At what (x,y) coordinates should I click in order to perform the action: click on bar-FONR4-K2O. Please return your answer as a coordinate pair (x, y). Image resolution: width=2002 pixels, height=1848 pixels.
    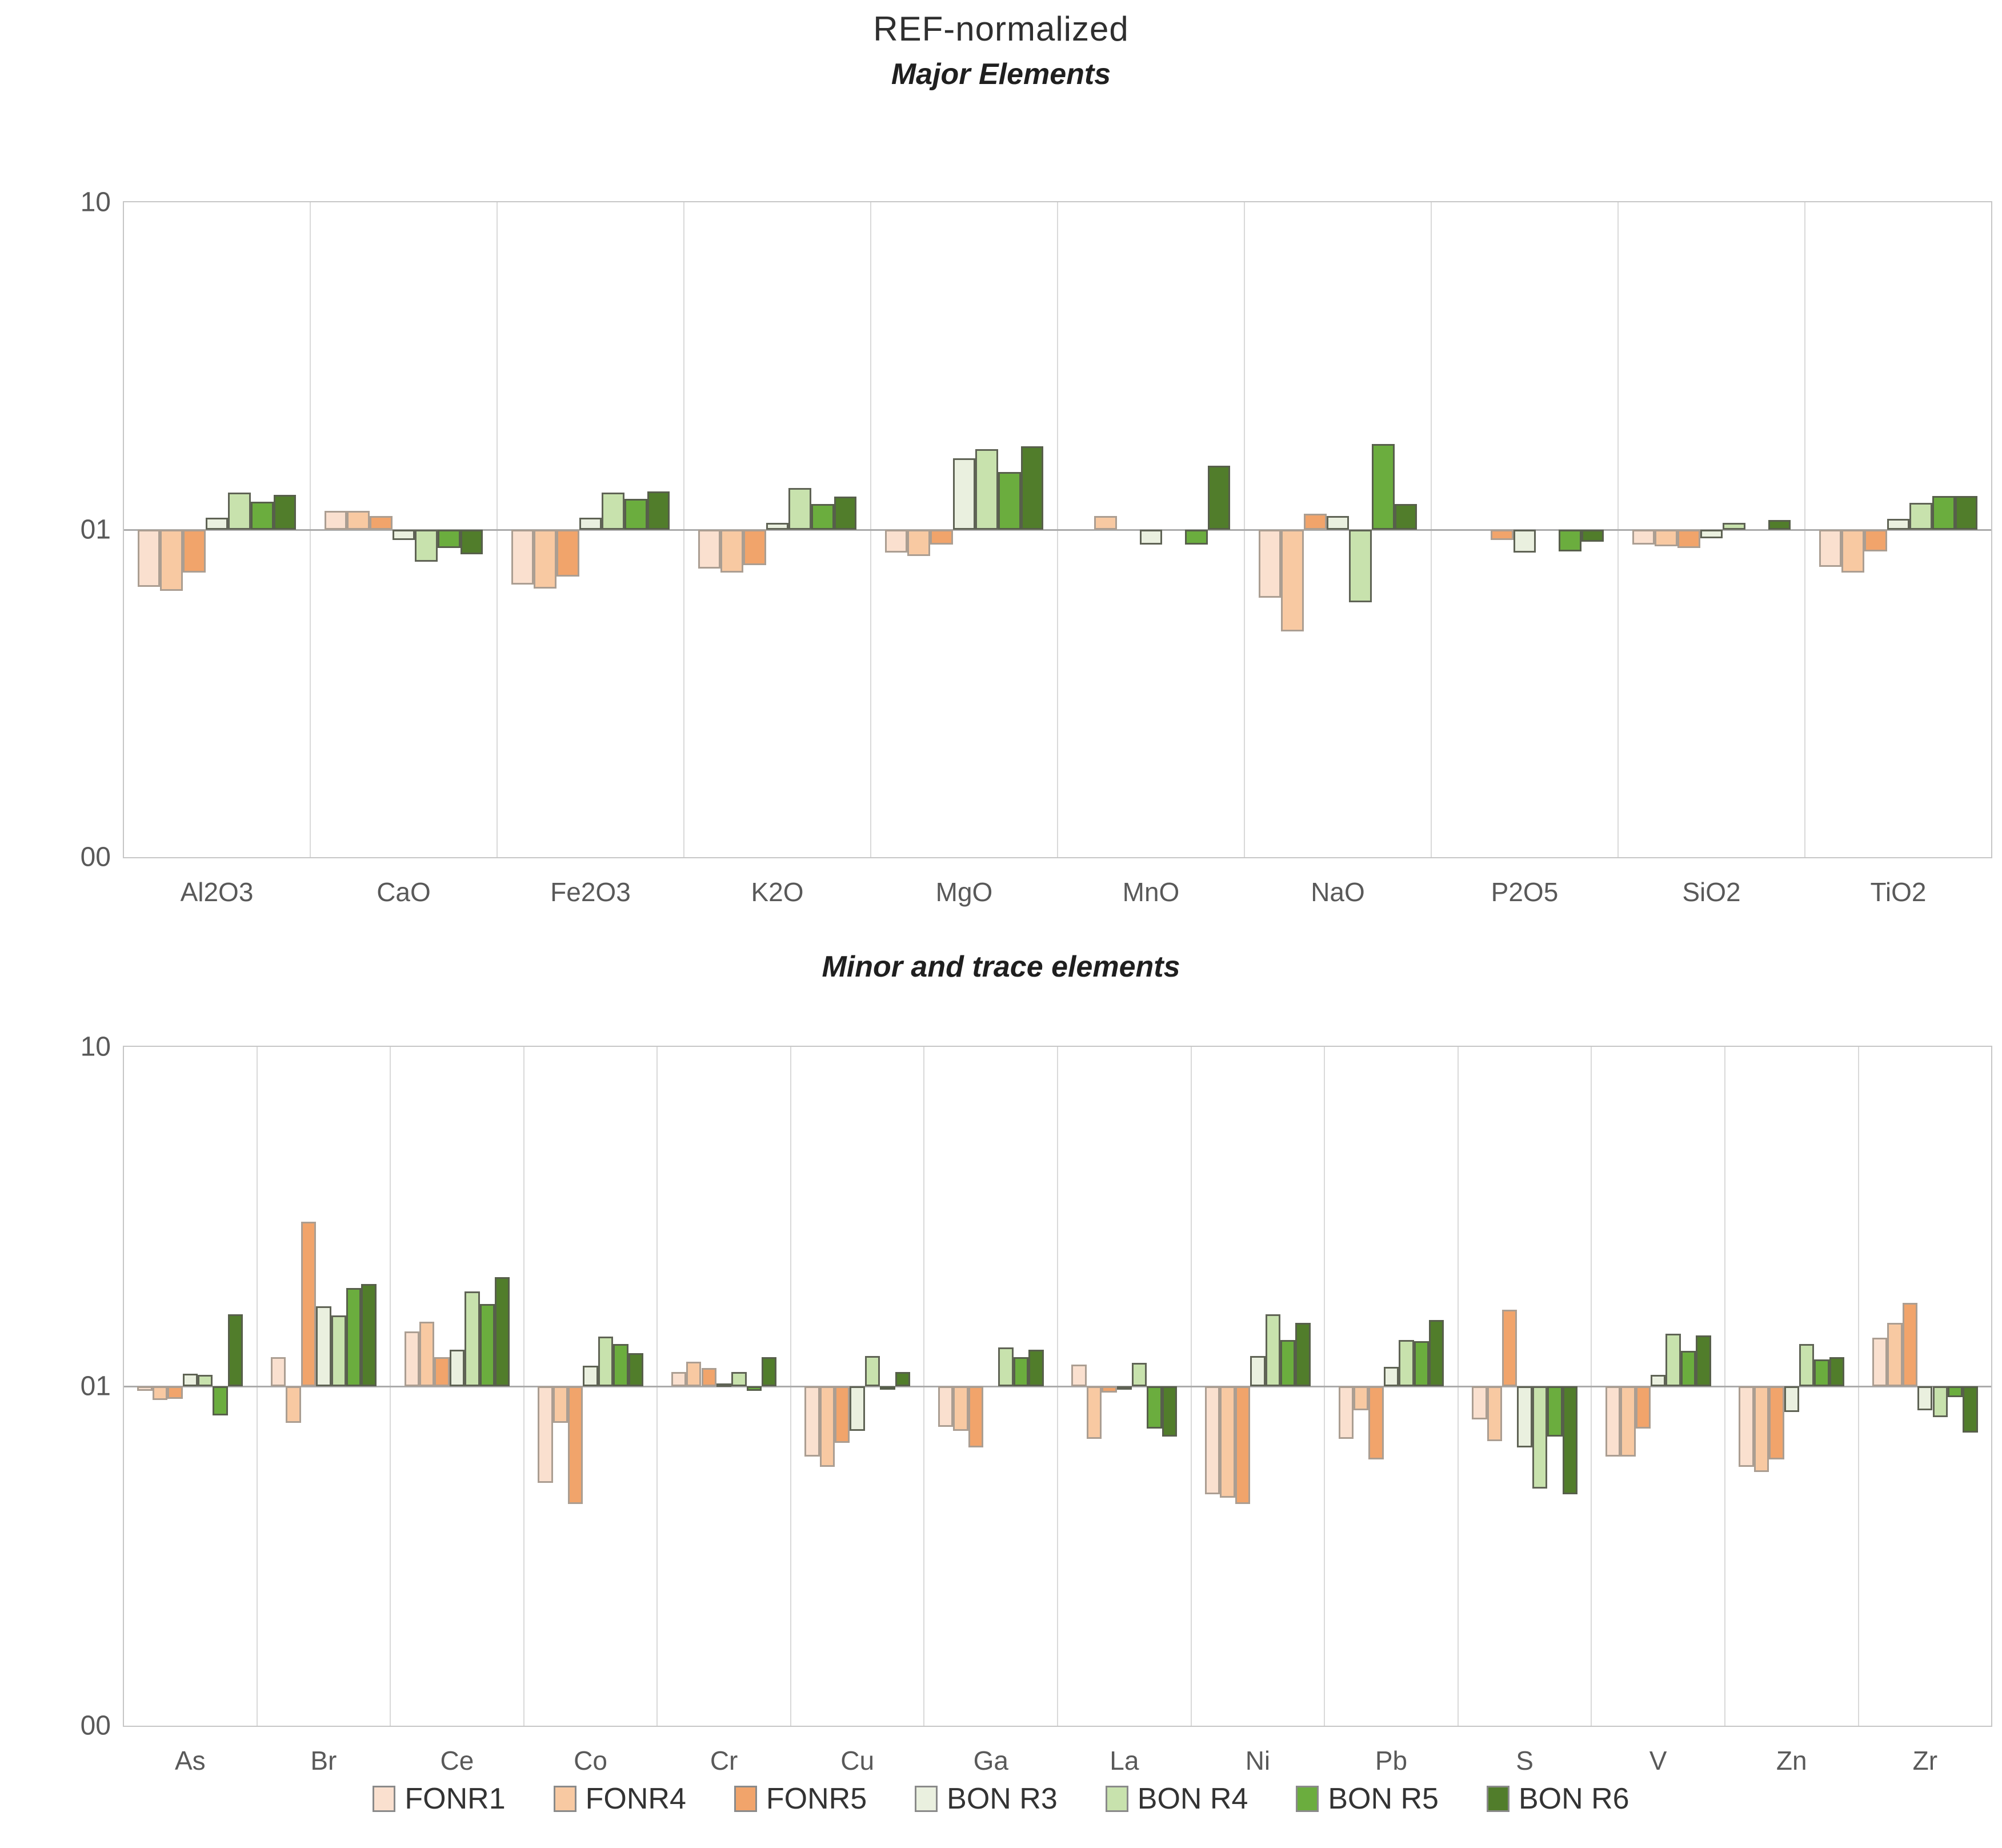
    Looking at the image, I should click on (732, 551).